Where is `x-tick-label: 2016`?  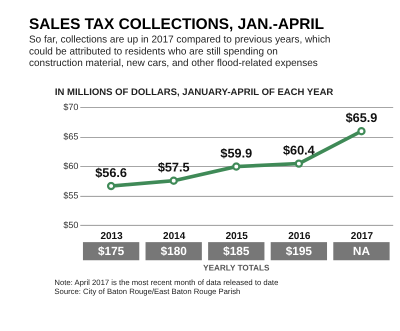
x-tick-label: 2016 is located at coordinates (299, 236).